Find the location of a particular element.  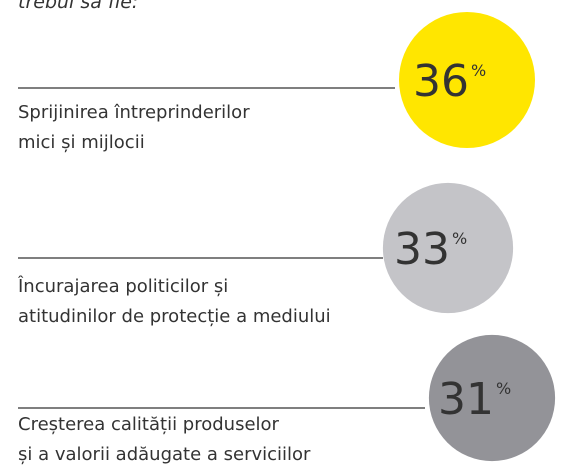

chart-title: trebui să fie: is located at coordinates (78, 6).